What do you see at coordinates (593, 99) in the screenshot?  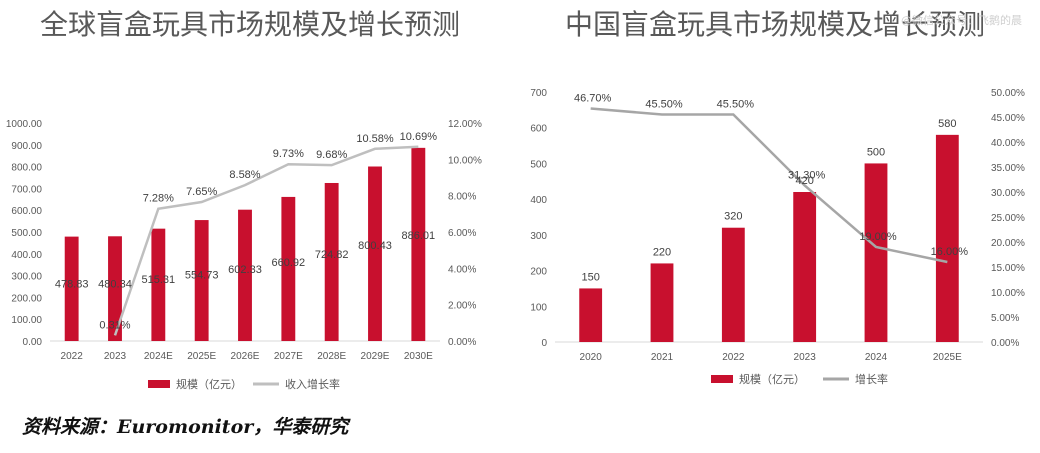 I see `line-value-label: 46.70%` at bounding box center [593, 99].